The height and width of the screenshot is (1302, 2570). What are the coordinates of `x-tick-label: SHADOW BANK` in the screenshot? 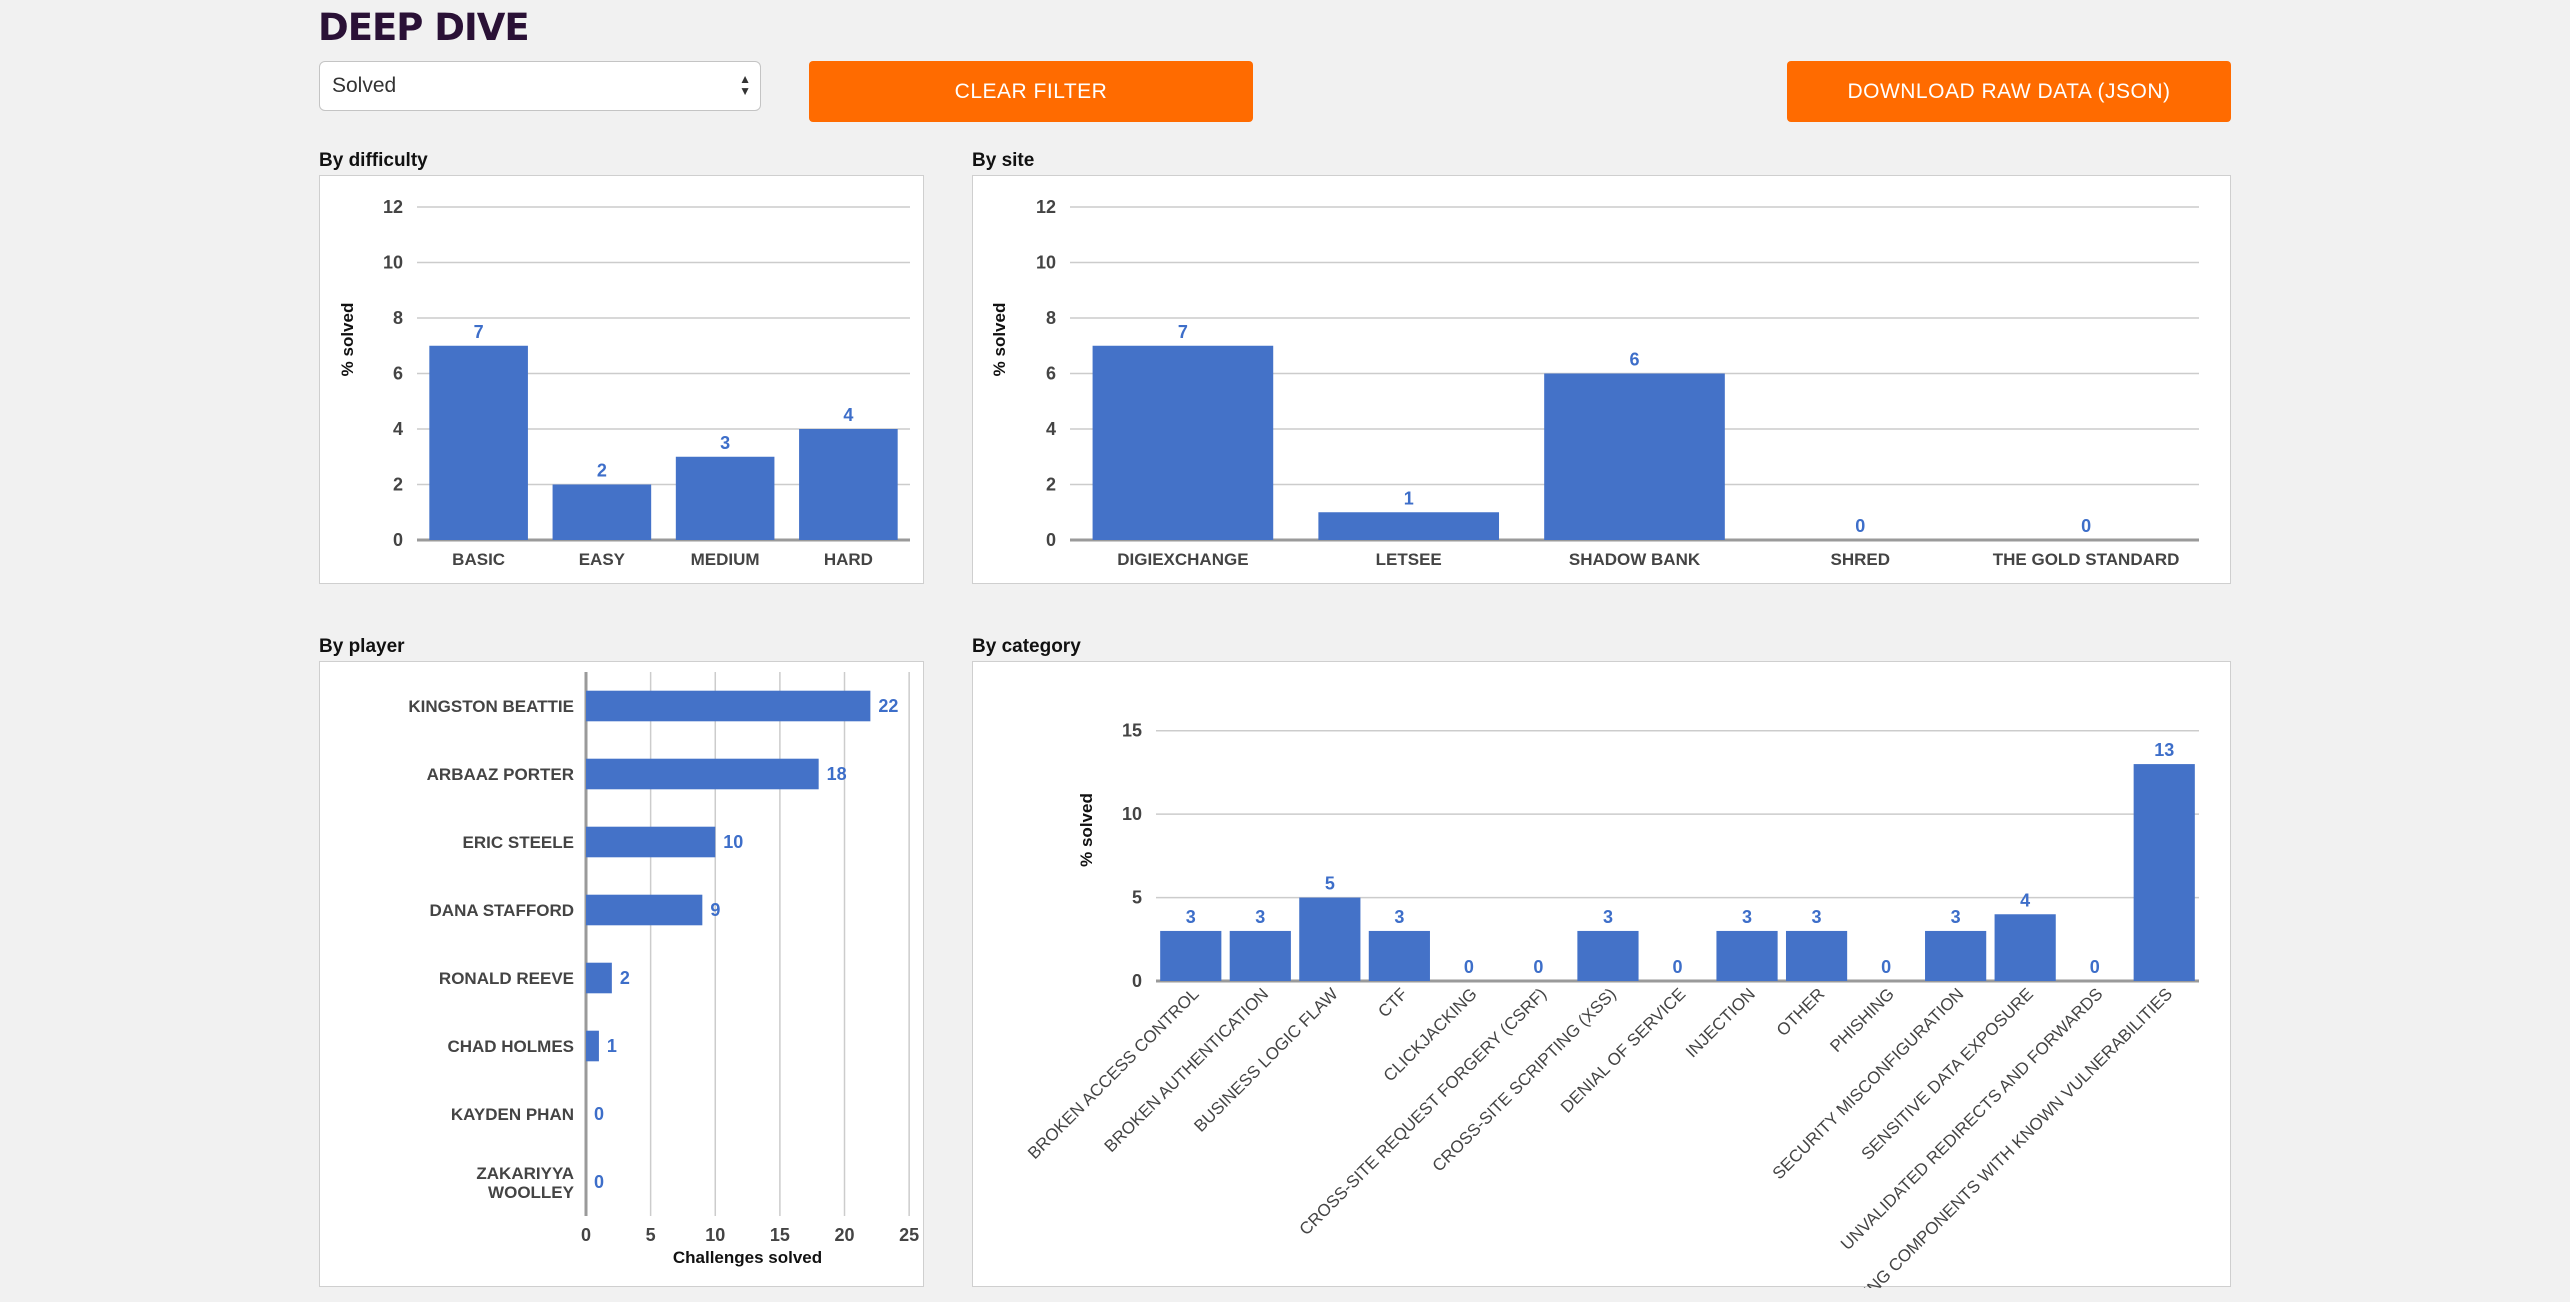 It's located at (1635, 559).